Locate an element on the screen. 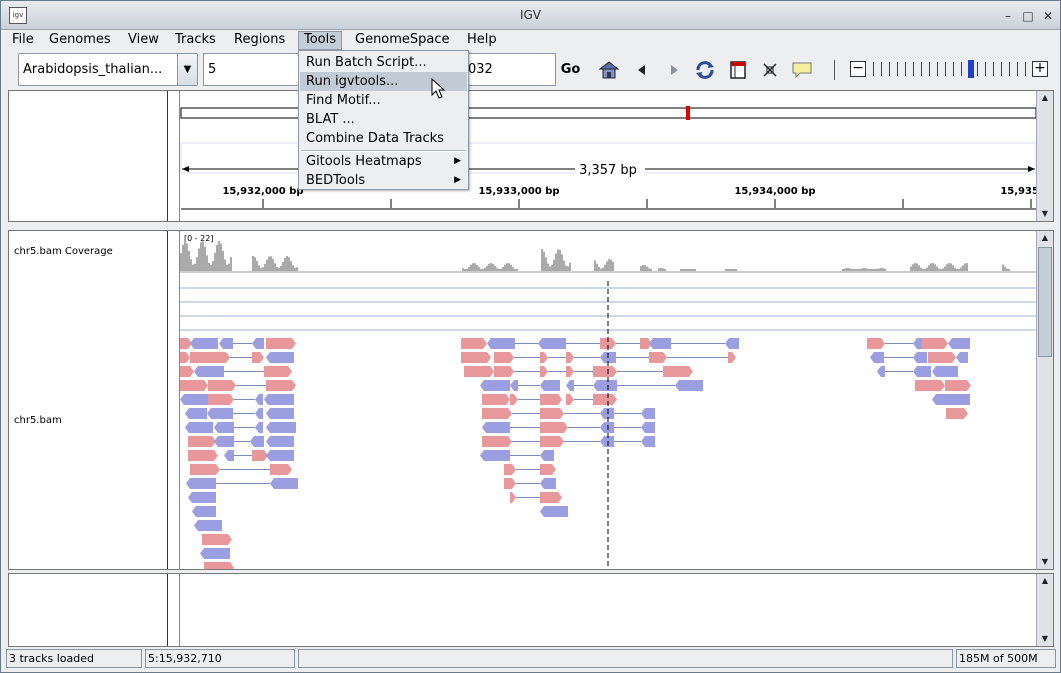 Image resolution: width=1061 pixels, height=673 pixels. fit-icon is located at coordinates (770, 70).